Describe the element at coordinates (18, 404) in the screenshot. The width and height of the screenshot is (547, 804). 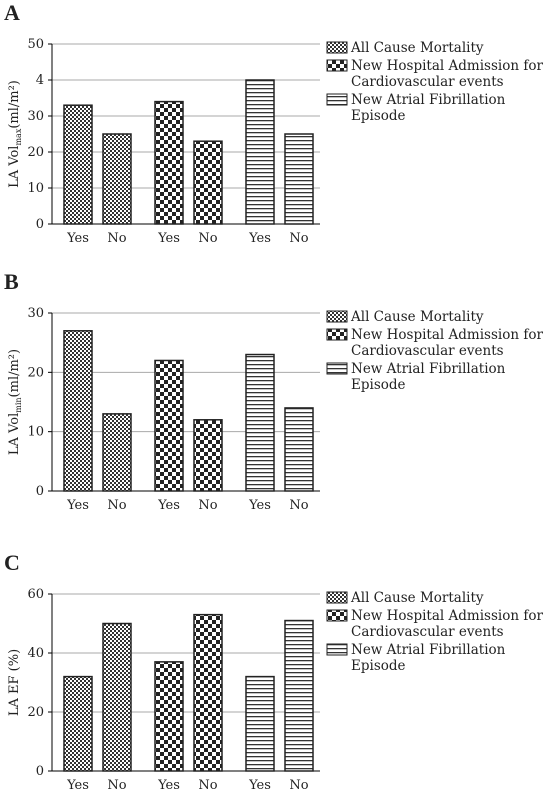
I see `y-axis-label-part: min` at that location.